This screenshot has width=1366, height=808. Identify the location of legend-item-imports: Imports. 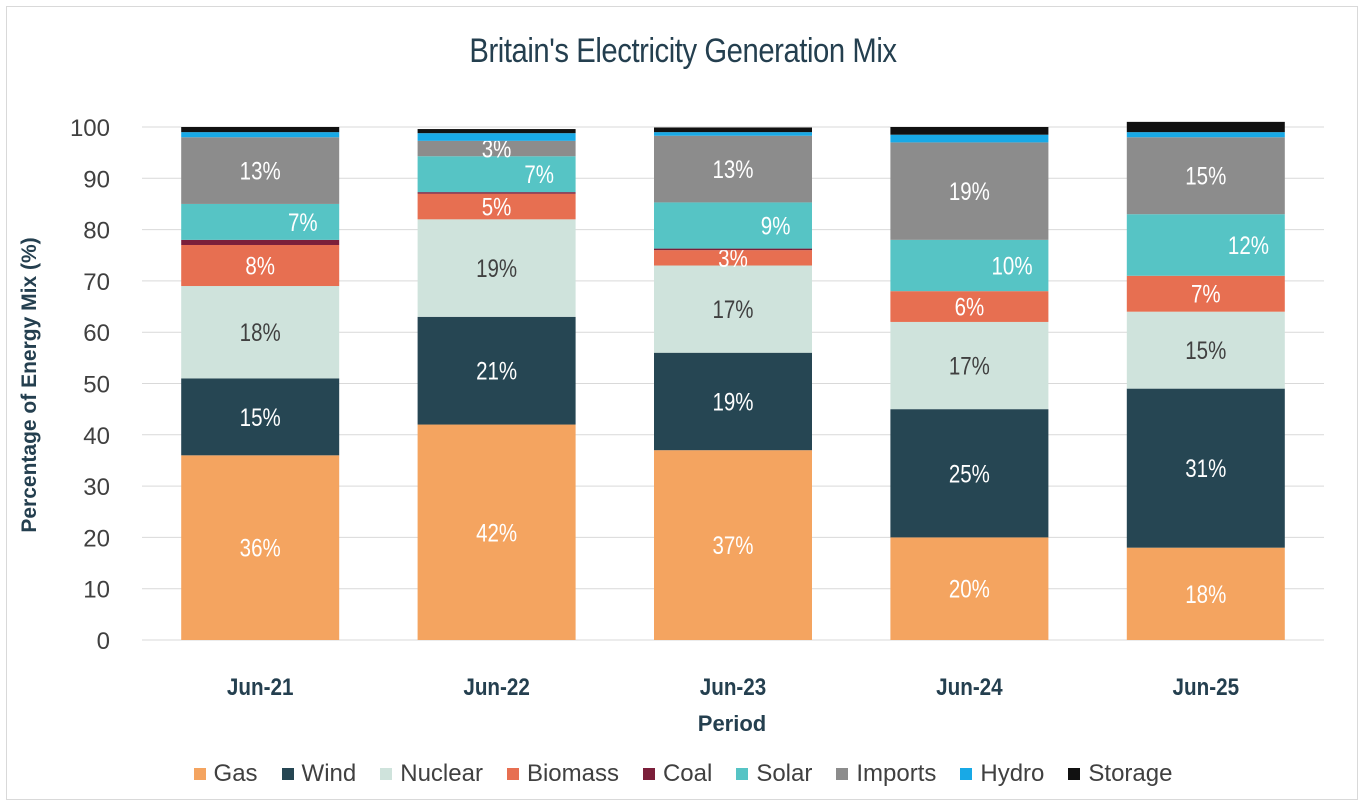
(886, 774).